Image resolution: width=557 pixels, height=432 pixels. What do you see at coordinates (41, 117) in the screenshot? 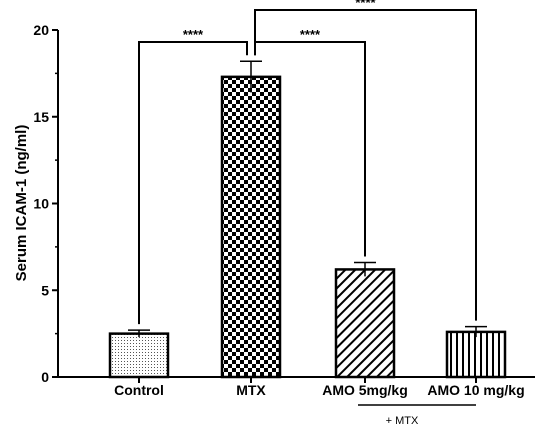
I see `y-tick-label: 15` at bounding box center [41, 117].